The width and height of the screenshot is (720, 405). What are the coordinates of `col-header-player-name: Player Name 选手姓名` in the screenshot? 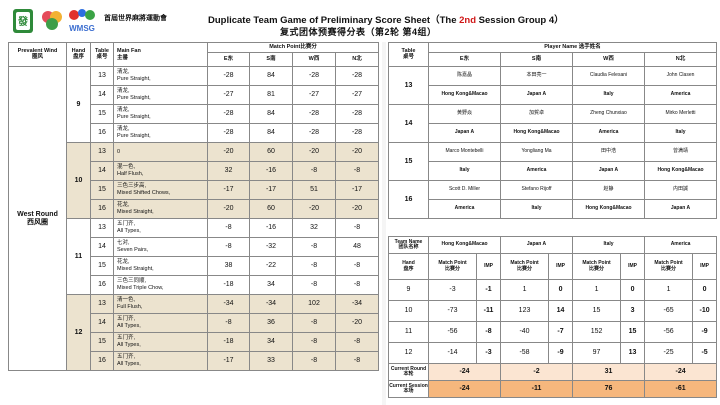 It's located at (572, 47).